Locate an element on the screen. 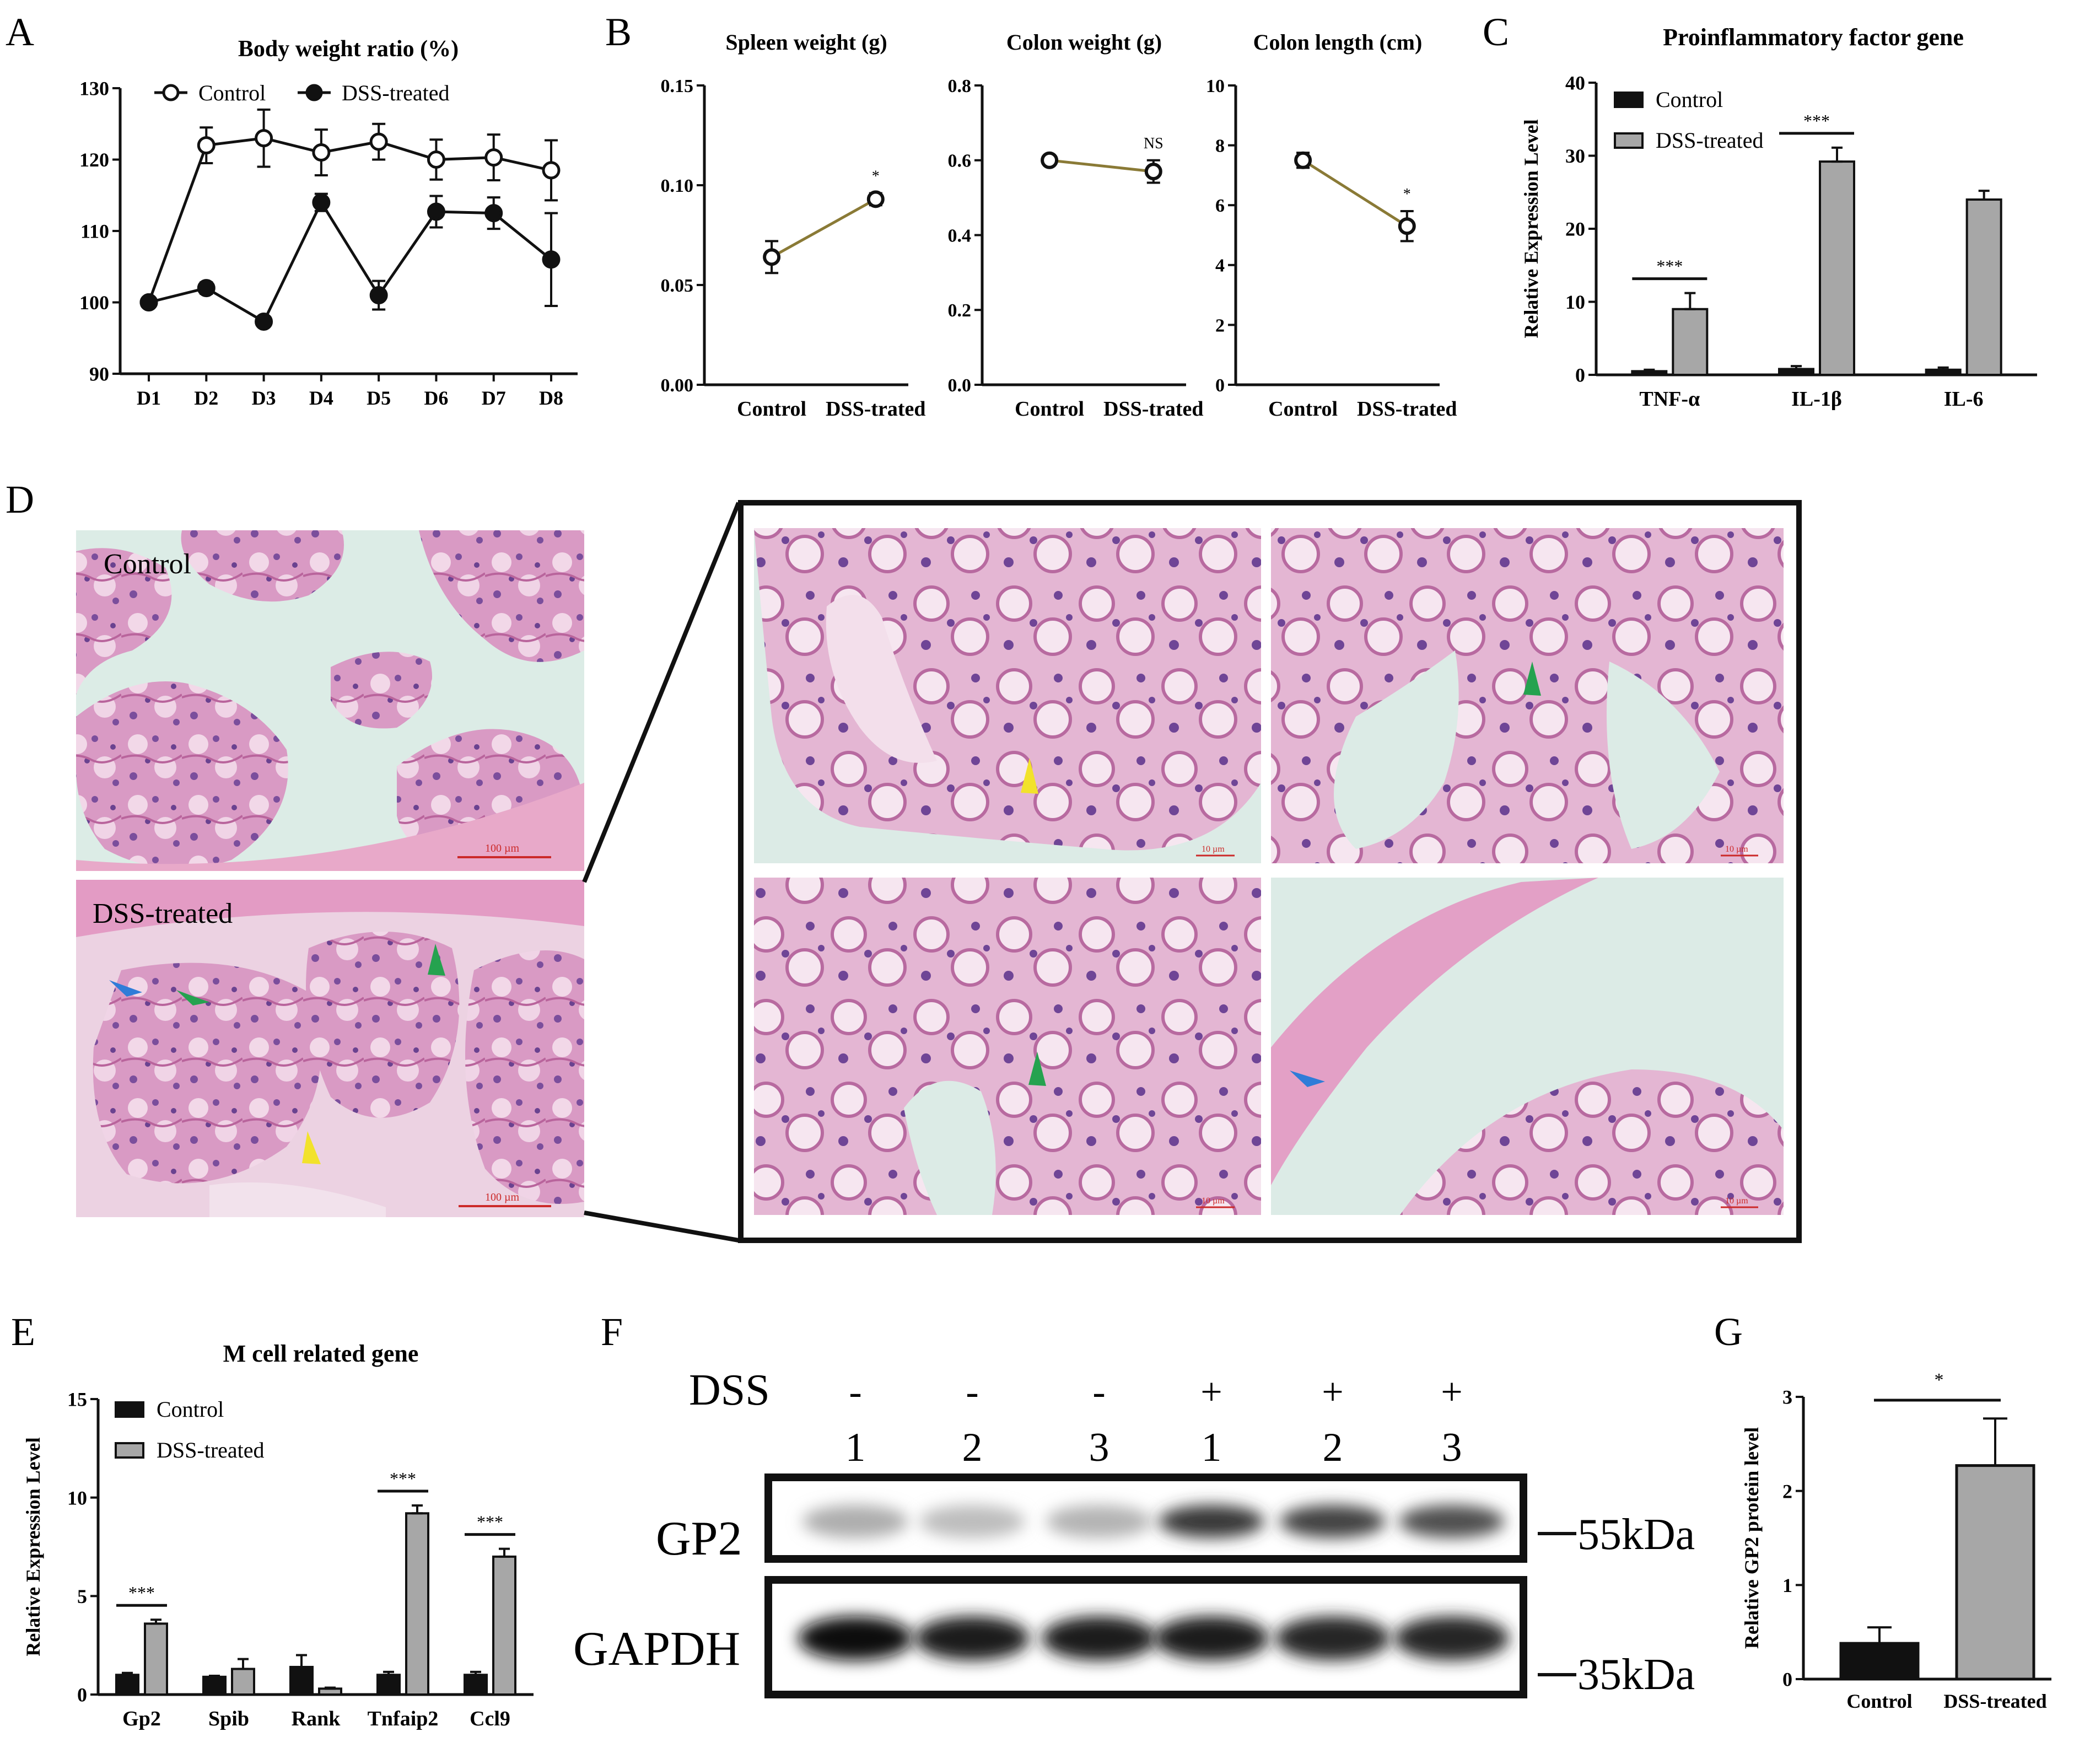 The height and width of the screenshot is (1764, 2090). x-tick-label: D6 is located at coordinates (436, 398).